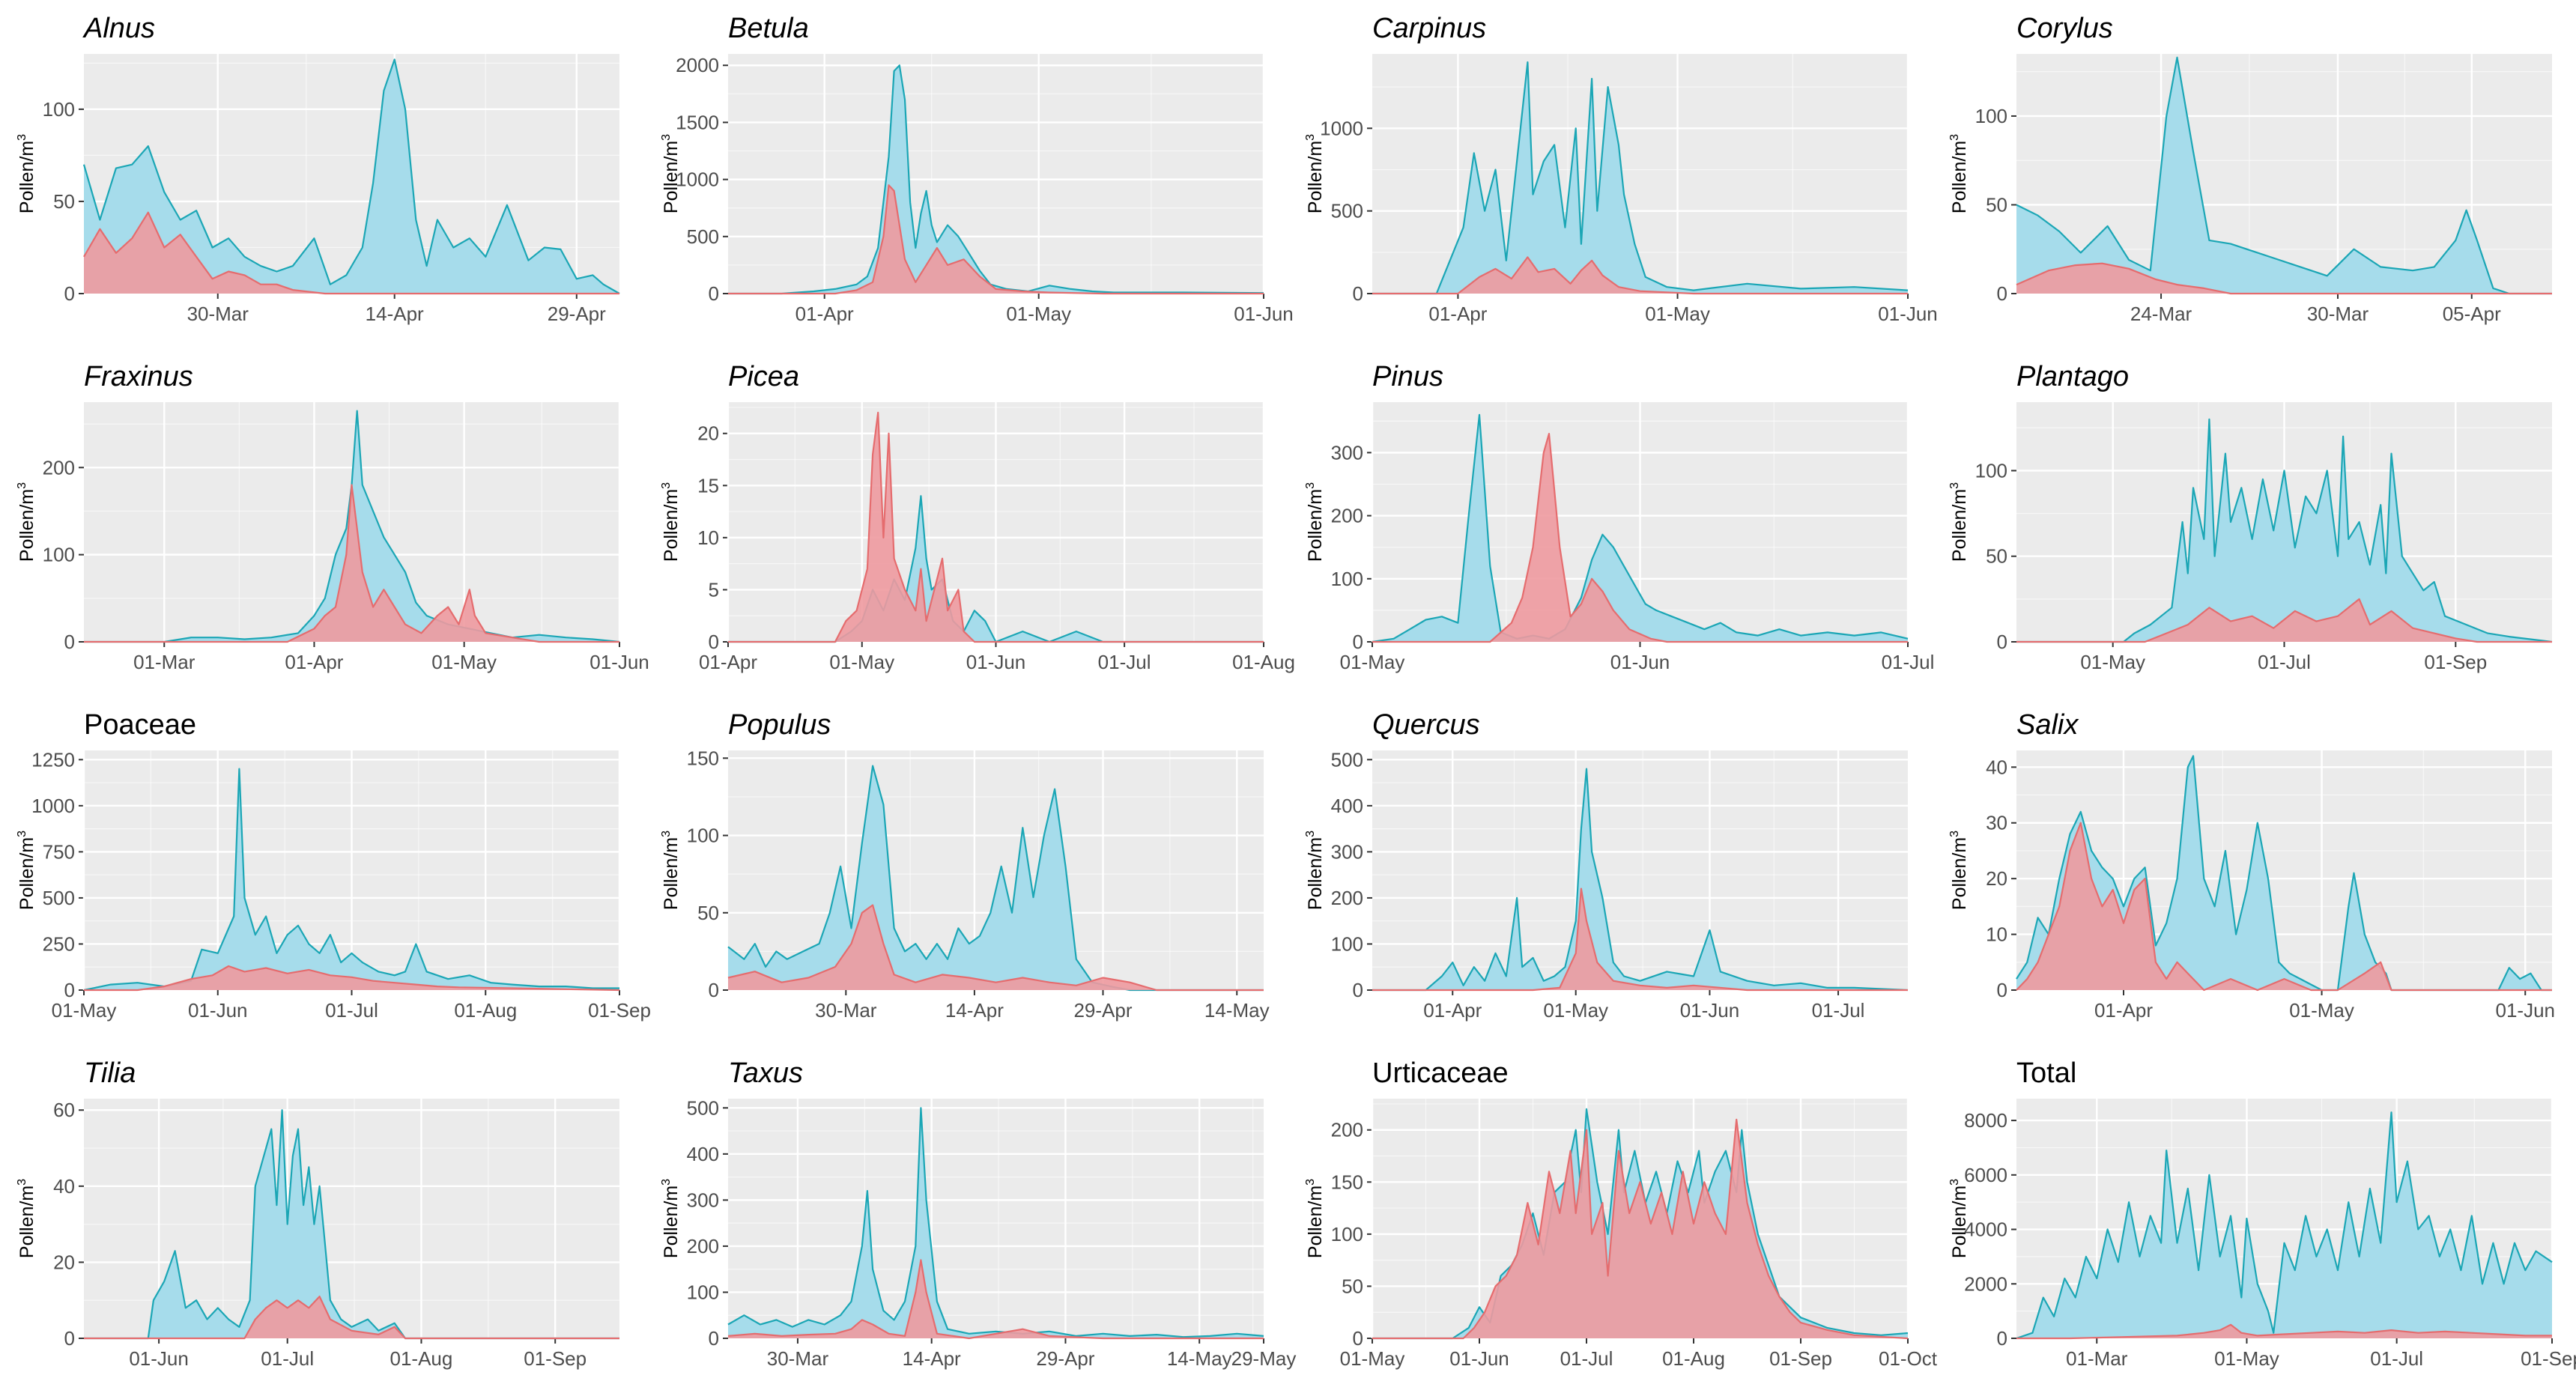  I want to click on chart-title: Taxus, so click(765, 1073).